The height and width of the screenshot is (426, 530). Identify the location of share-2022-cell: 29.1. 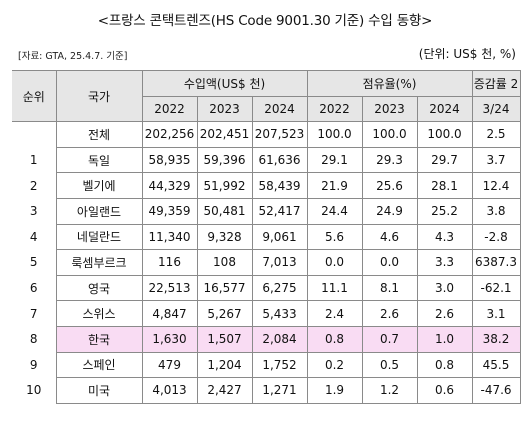
(334, 160).